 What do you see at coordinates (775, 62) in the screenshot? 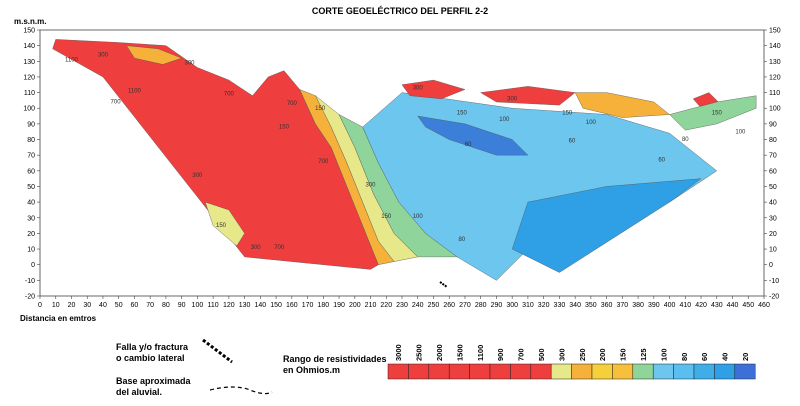
I see `y-tick-label-right: 130` at bounding box center [775, 62].